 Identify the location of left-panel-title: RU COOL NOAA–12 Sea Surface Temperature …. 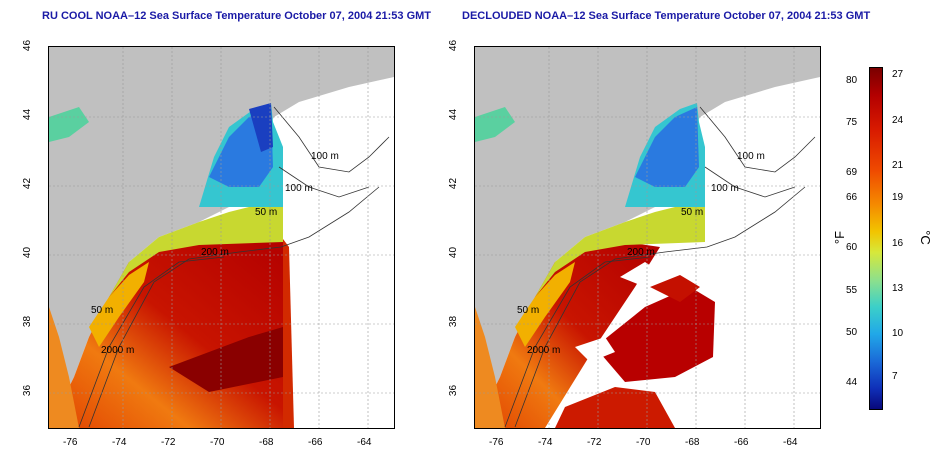
(237, 16).